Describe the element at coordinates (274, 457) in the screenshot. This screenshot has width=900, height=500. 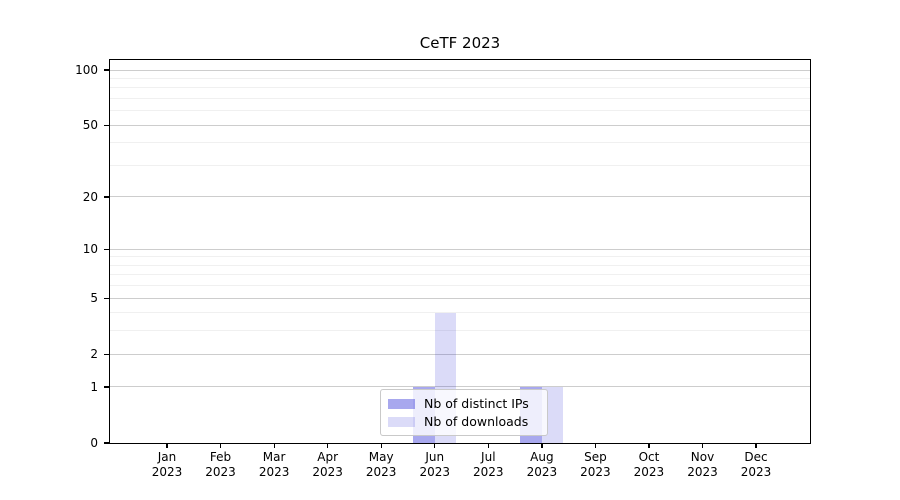
I see `x-tick-month: Mar` at that location.